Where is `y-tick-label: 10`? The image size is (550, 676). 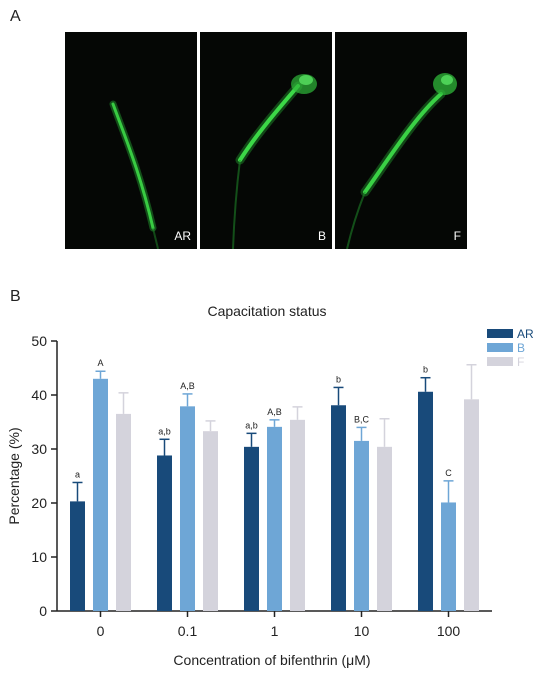 y-tick-label: 10 is located at coordinates (39, 557).